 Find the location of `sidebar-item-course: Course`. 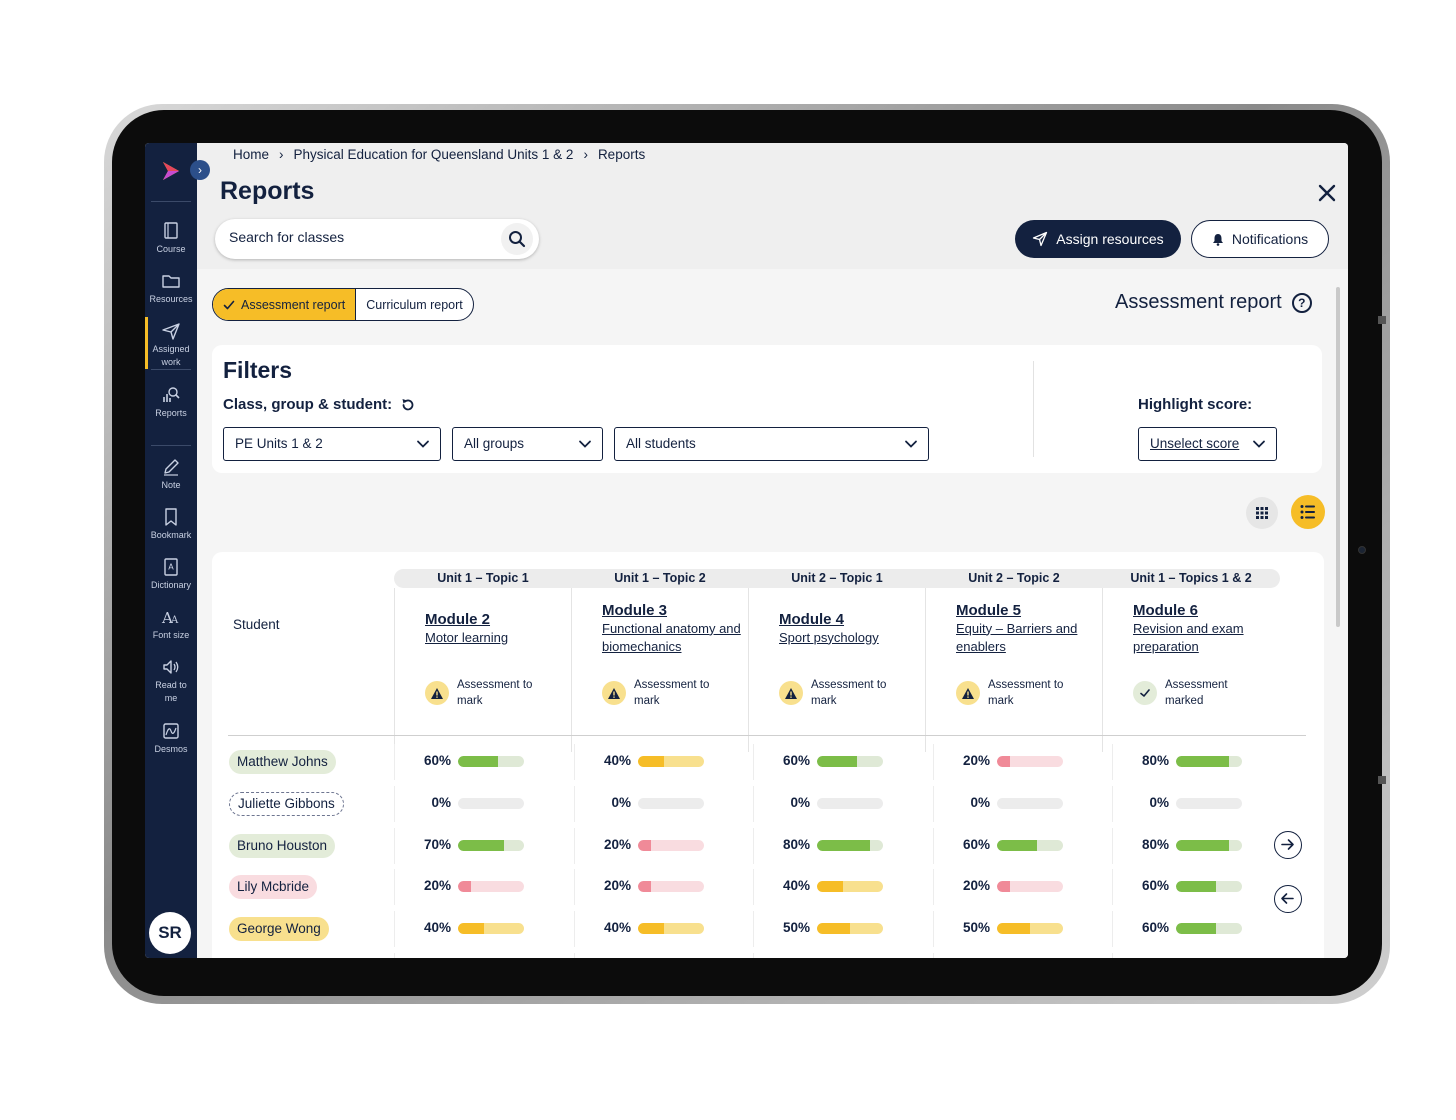

sidebar-item-course: Course is located at coordinates (171, 238).